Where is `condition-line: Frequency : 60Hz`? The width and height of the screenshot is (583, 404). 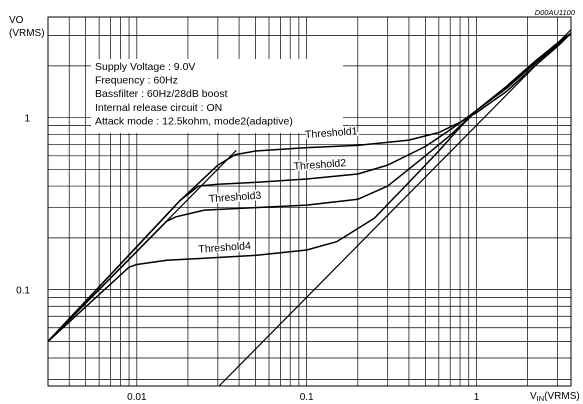
condition-line: Frequency : 60Hz is located at coordinates (136, 81).